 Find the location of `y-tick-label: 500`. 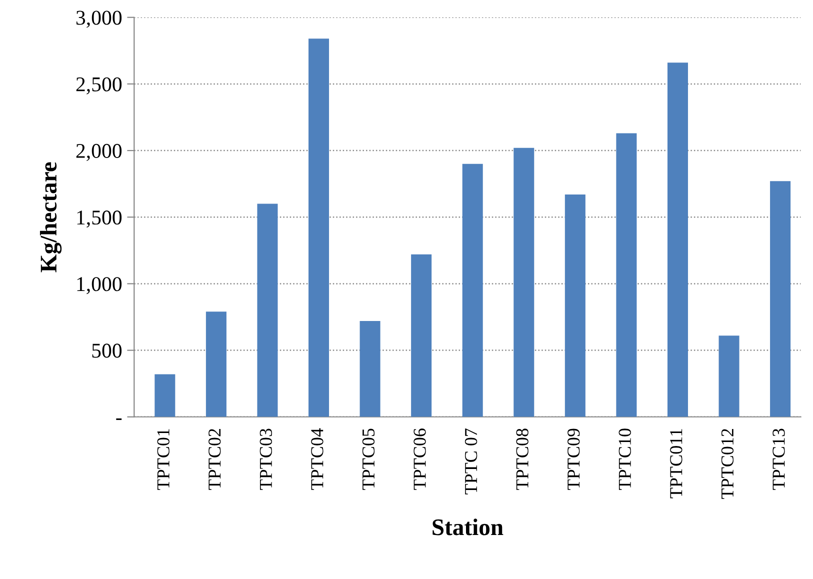

y-tick-label: 500 is located at coordinates (107, 351).